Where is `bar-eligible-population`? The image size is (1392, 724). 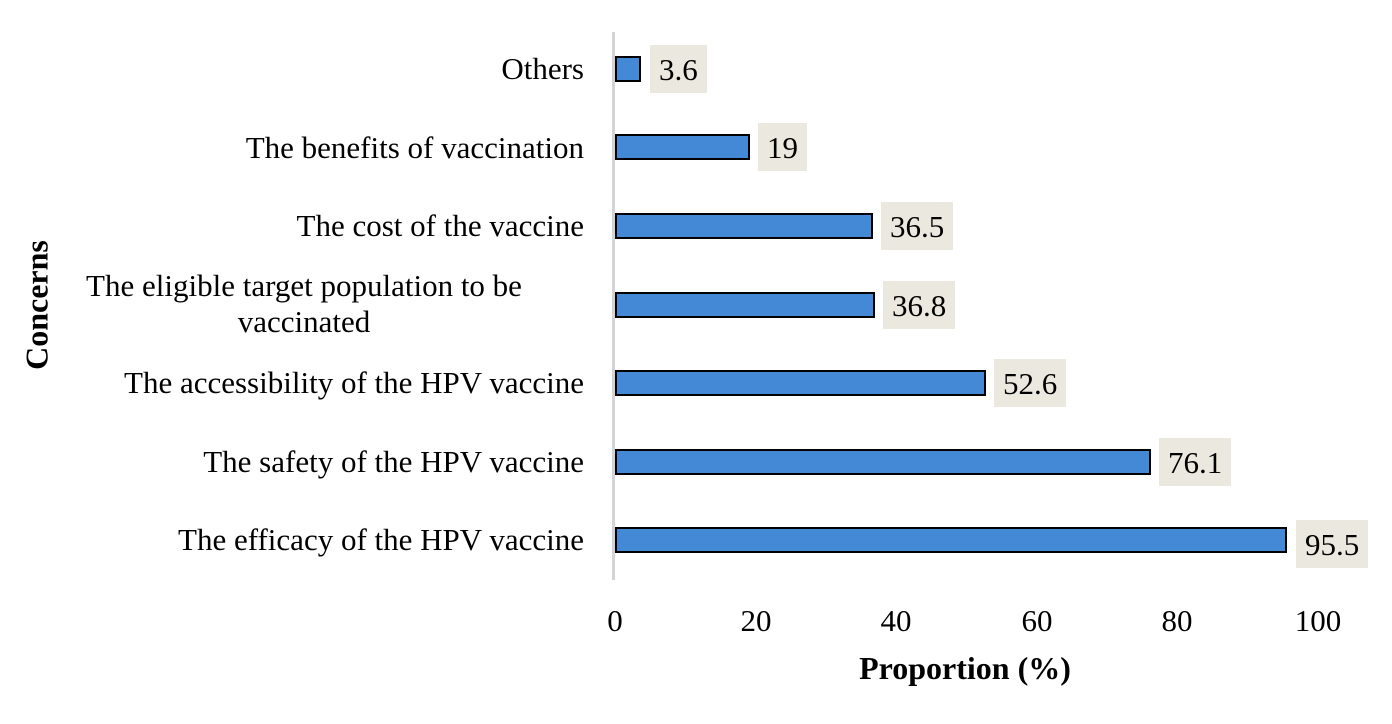 bar-eligible-population is located at coordinates (745, 305).